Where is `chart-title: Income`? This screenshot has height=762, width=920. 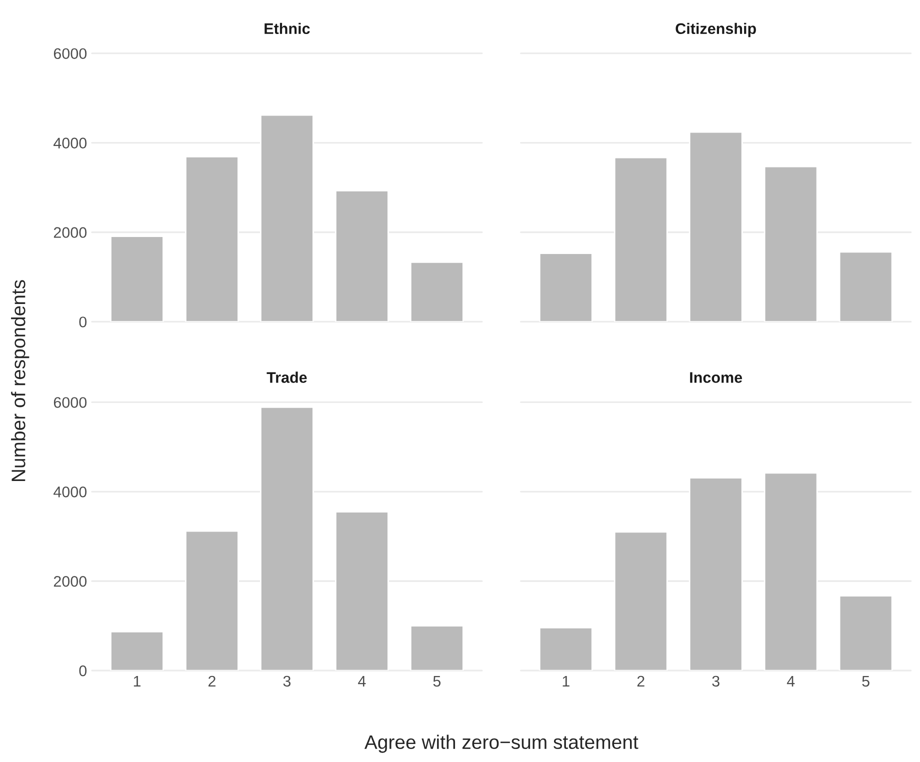
chart-title: Income is located at coordinates (716, 377).